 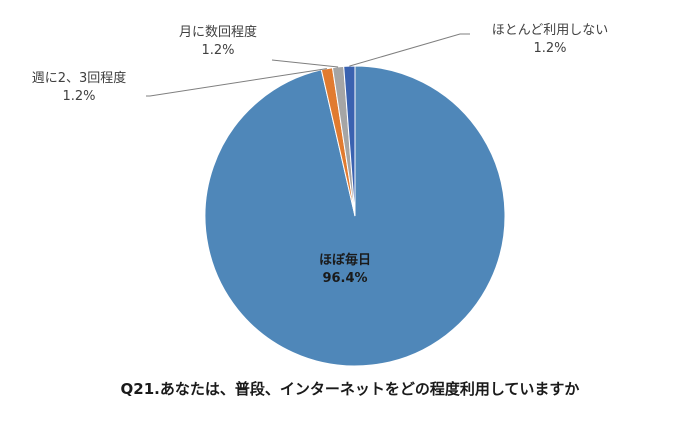 I want to click on chart-title: Q21.あなたは、普段、インターネットをどの程度利用していますか, so click(x=350, y=389).